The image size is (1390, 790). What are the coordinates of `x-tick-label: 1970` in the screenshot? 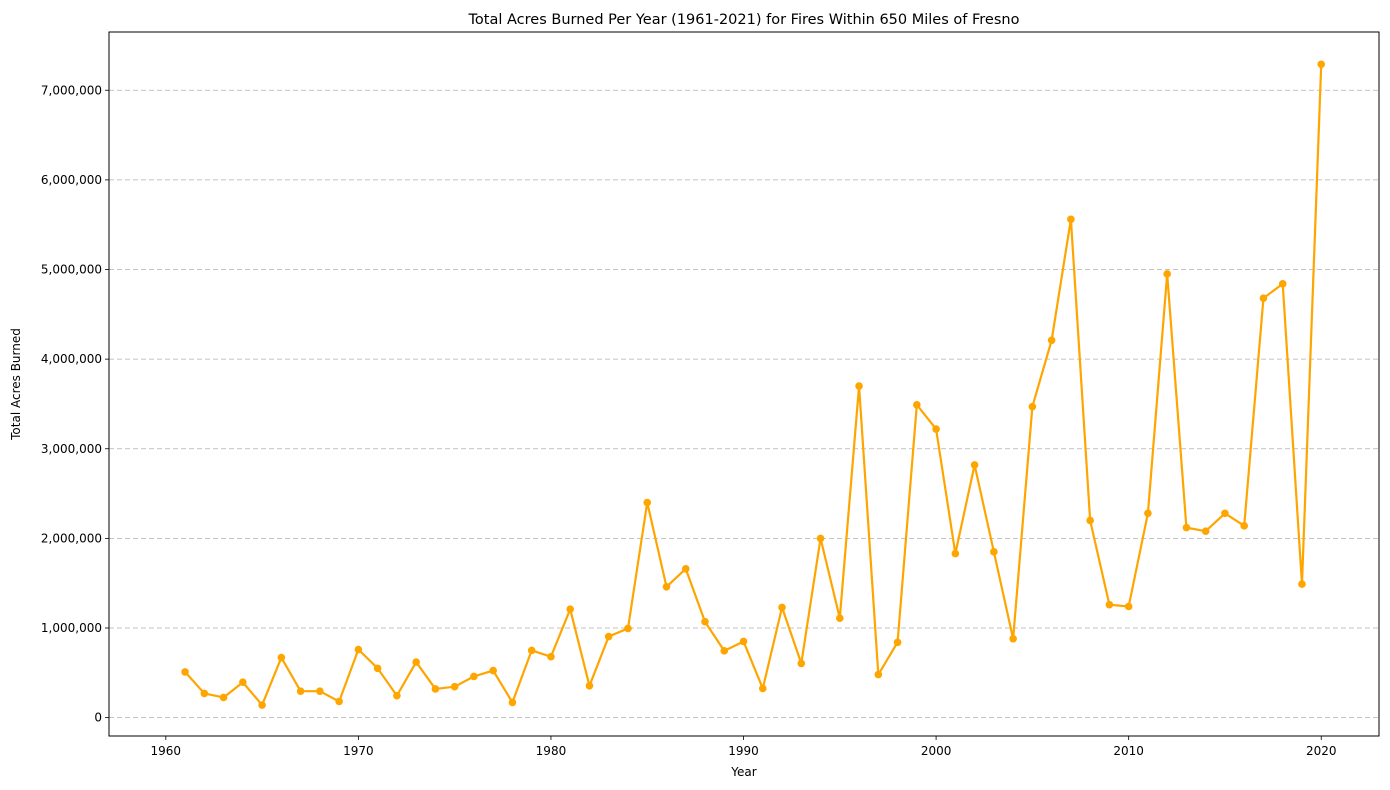 It's located at (358, 751).